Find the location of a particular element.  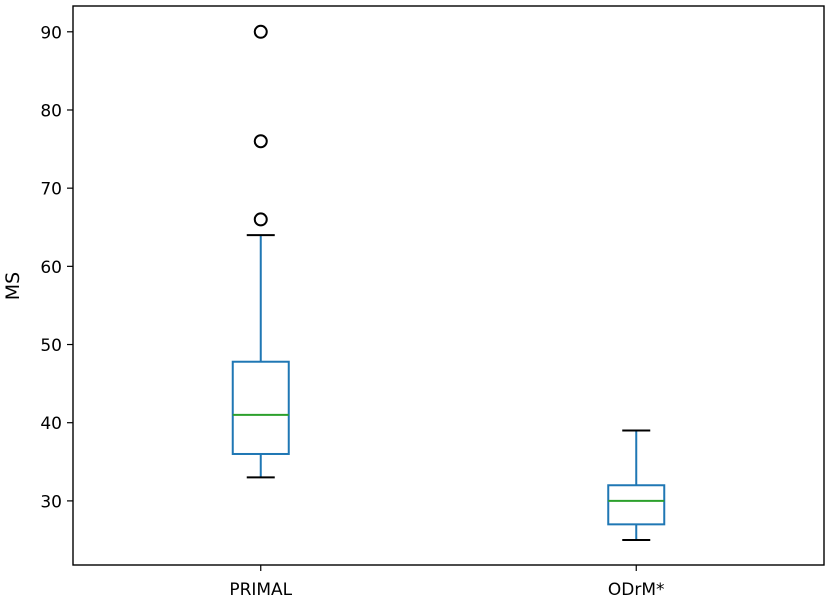

x-tick-label: PRIMAL is located at coordinates (260, 590).